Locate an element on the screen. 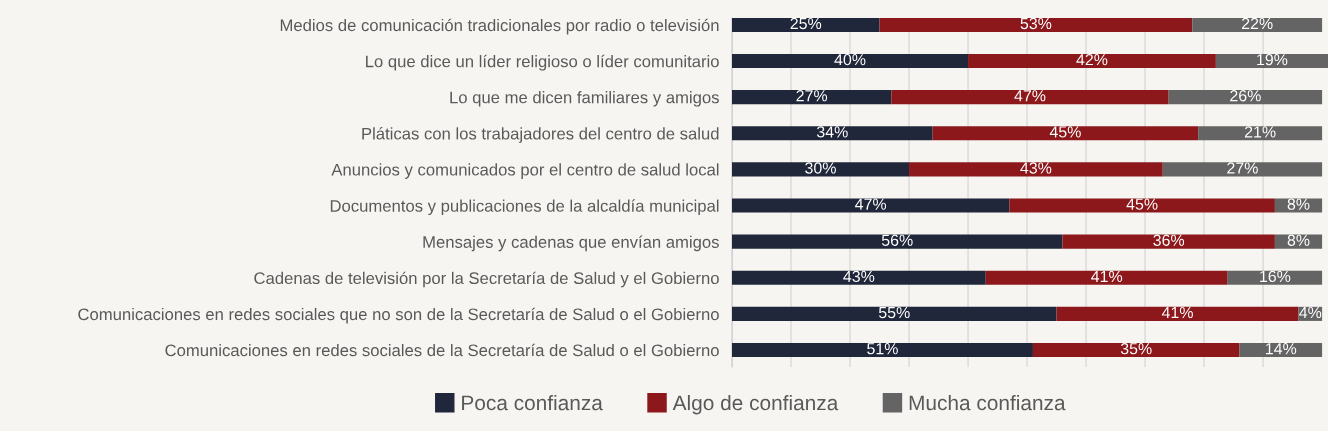 This screenshot has width=1328, height=431. data-label: 4% is located at coordinates (1310, 312).